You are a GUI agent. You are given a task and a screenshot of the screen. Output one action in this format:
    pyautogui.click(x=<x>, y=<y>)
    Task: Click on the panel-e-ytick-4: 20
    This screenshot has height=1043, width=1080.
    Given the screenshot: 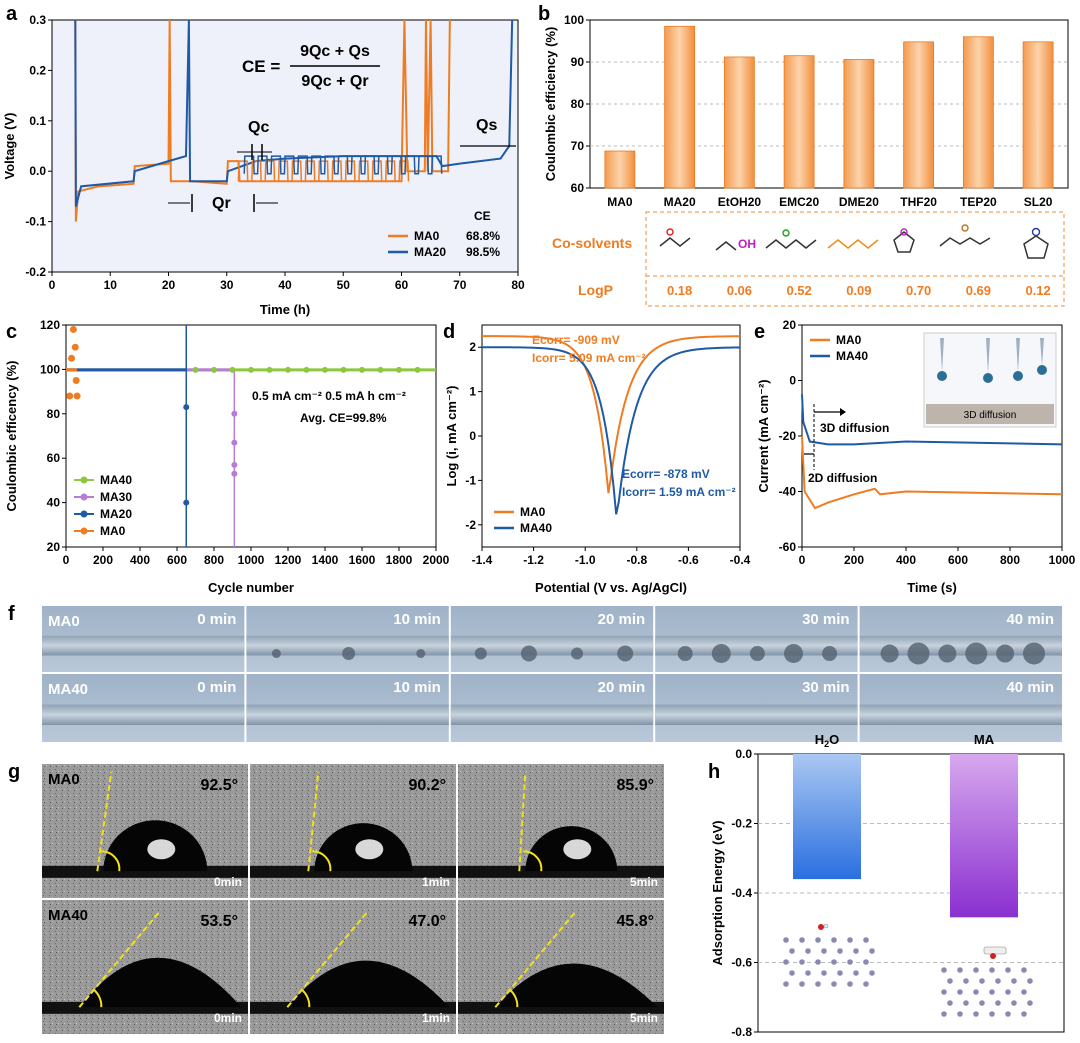 What is the action you would take?
    pyautogui.click(x=790, y=325)
    